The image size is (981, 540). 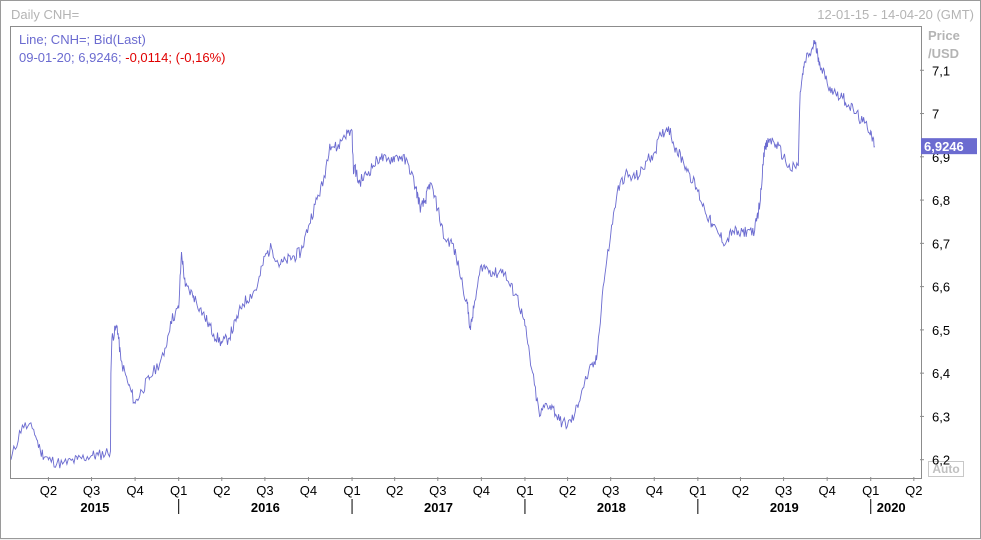 I want to click on y-tick-label: 6,5, so click(x=941, y=330).